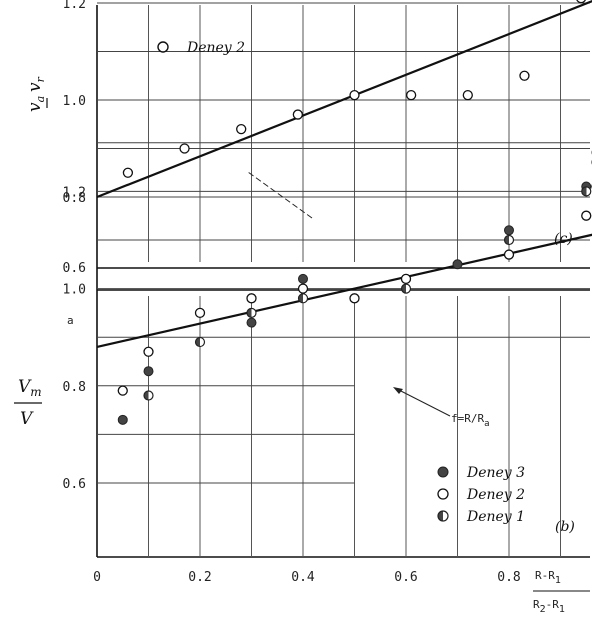 Image resolution: width=592 pixels, height=630 pixels. I want to click on xtick-label: 0.8, so click(508, 577).